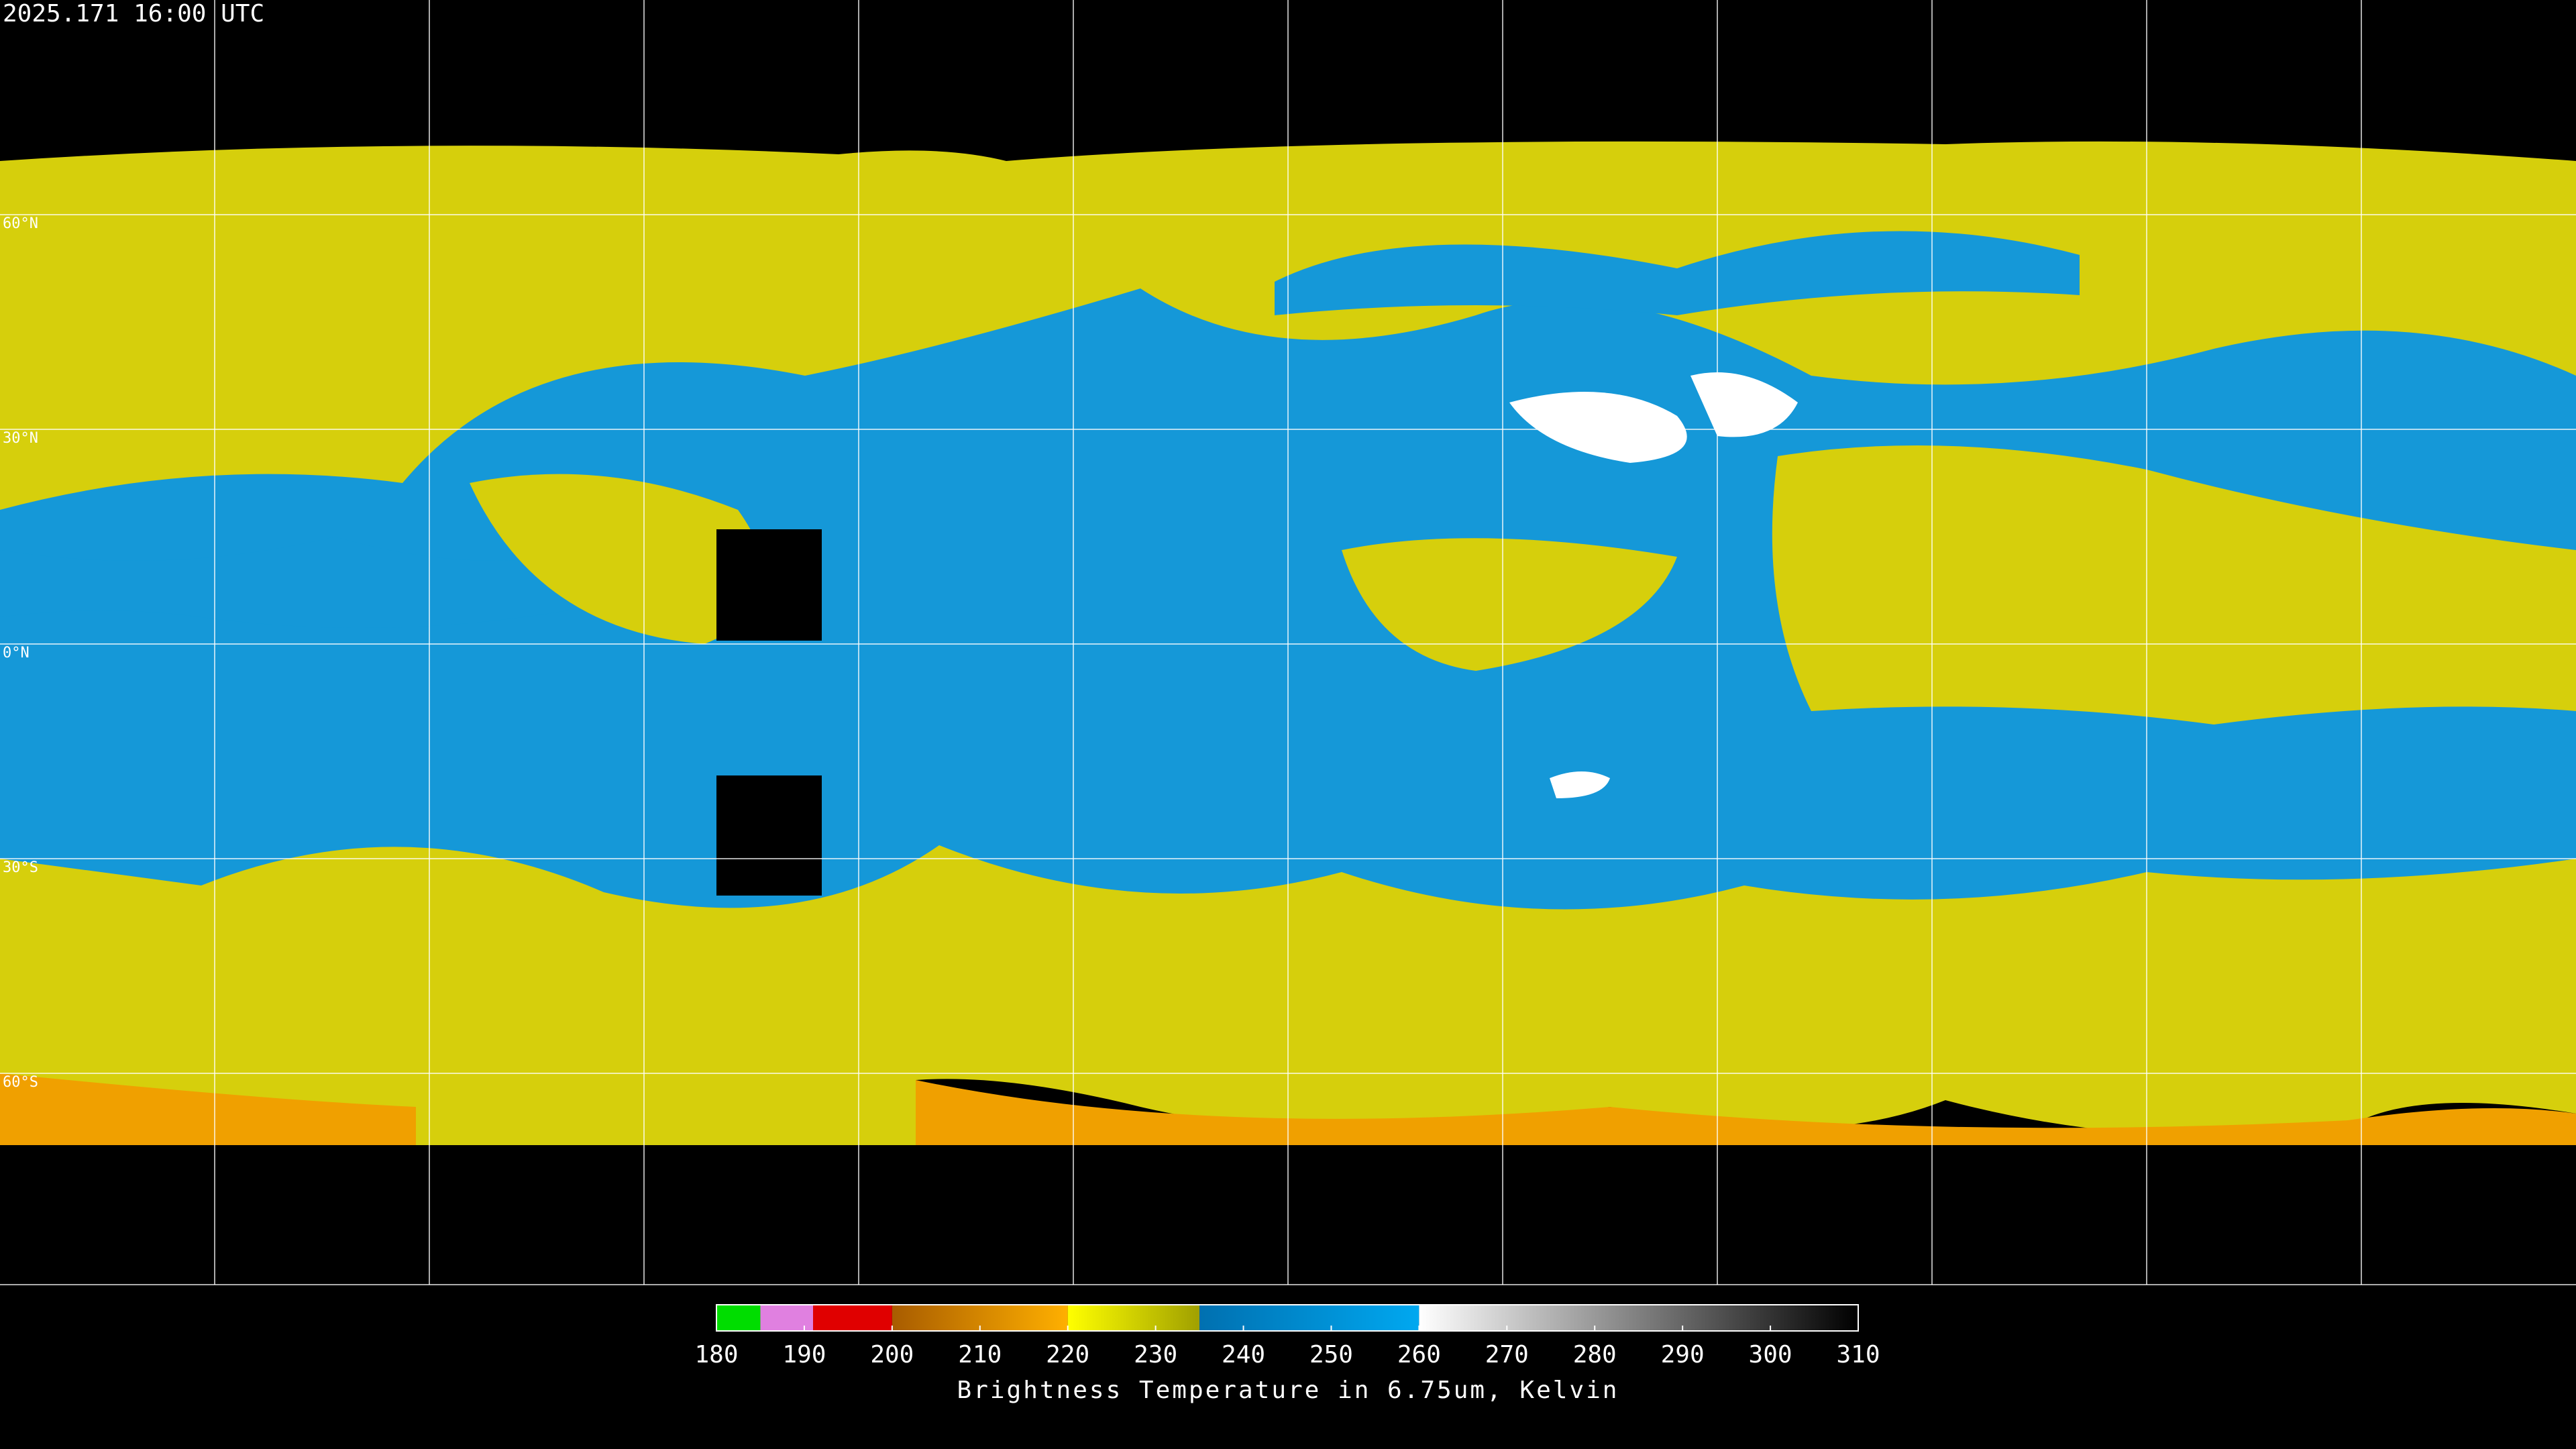  Describe the element at coordinates (20, 223) in the screenshot. I see `lat-label: 60°N` at that location.